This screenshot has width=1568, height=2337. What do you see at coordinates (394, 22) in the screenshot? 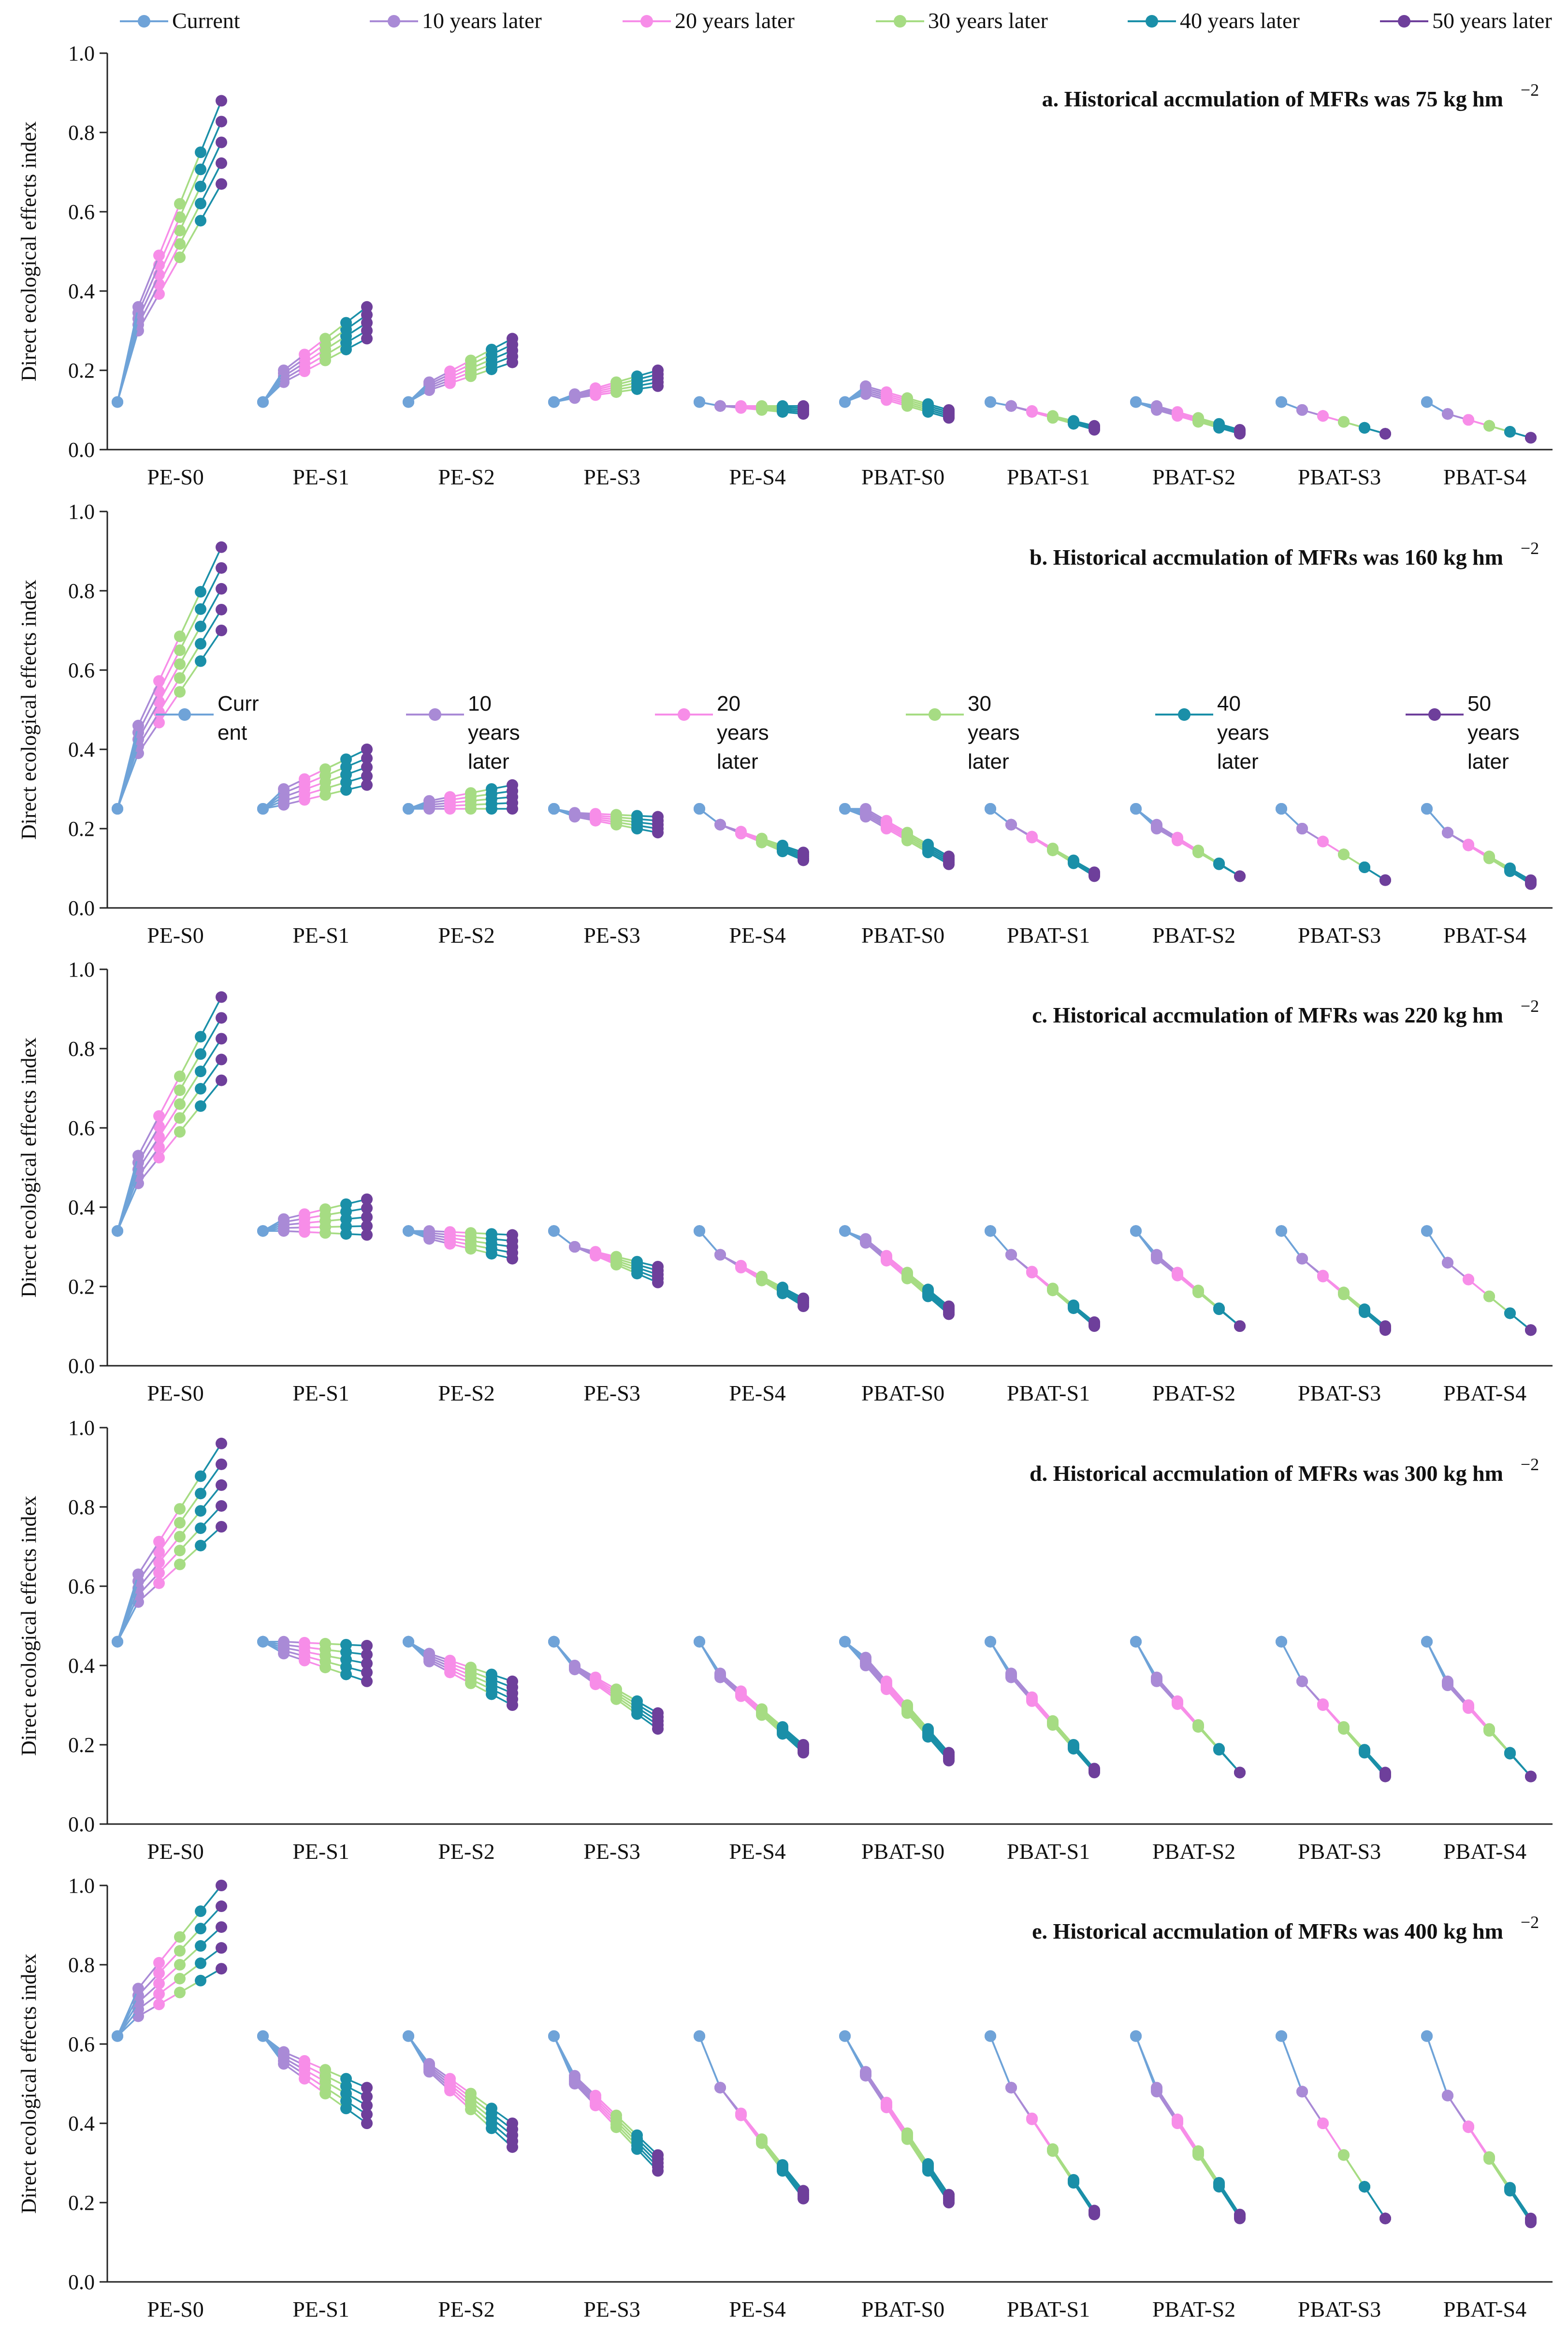
I see `legend-swatch-marker` at bounding box center [394, 22].